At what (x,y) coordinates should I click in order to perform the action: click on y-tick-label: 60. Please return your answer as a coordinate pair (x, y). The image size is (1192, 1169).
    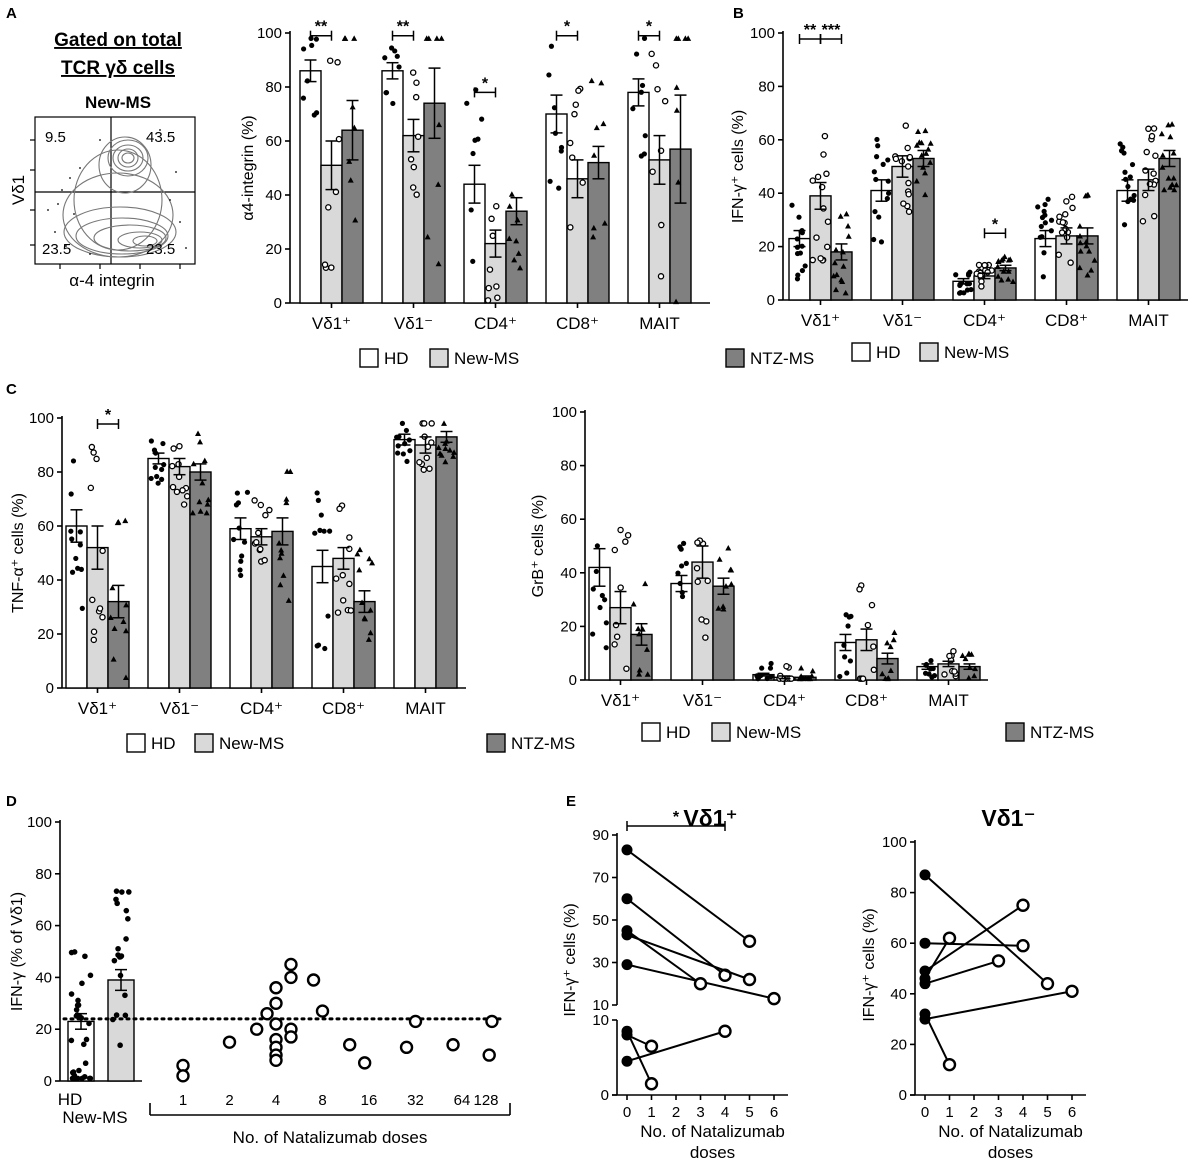
    Looking at the image, I should click on (43, 926).